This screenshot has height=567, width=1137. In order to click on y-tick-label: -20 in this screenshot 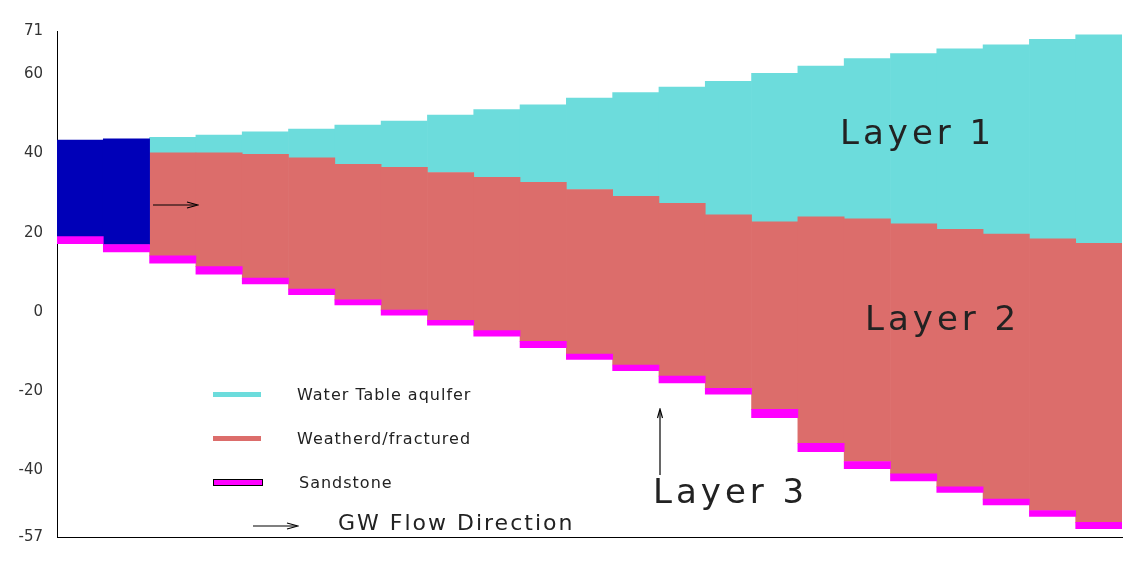, I will do `click(30, 389)`.